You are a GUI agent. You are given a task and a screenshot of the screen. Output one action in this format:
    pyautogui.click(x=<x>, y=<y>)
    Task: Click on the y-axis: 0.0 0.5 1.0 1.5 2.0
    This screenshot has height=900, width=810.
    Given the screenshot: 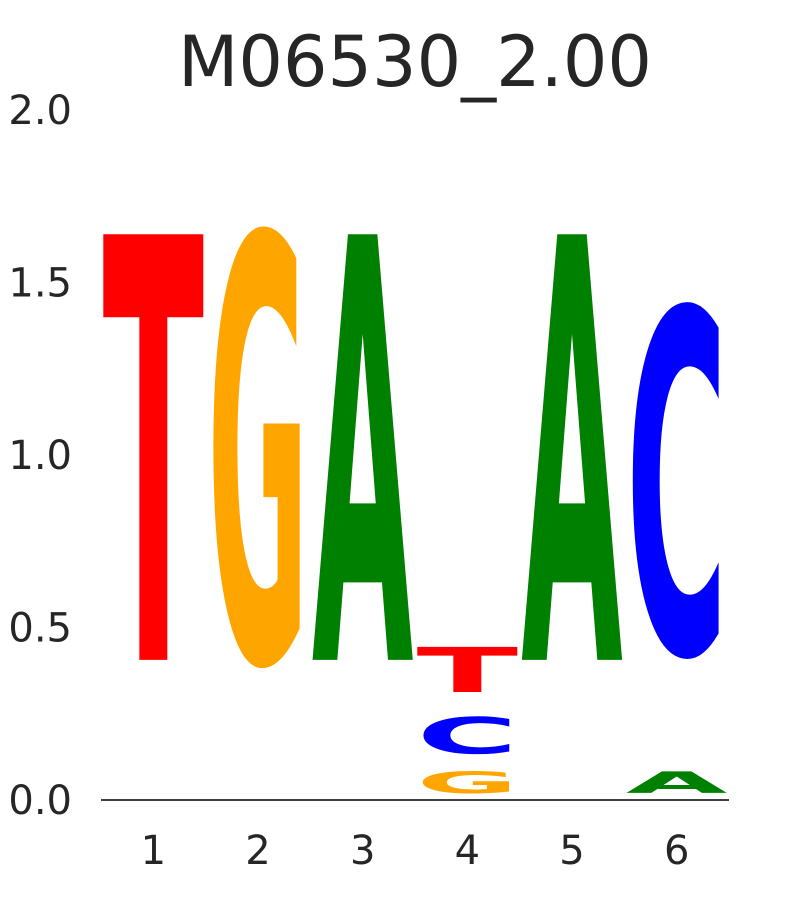 What is the action you would take?
    pyautogui.click(x=40, y=456)
    